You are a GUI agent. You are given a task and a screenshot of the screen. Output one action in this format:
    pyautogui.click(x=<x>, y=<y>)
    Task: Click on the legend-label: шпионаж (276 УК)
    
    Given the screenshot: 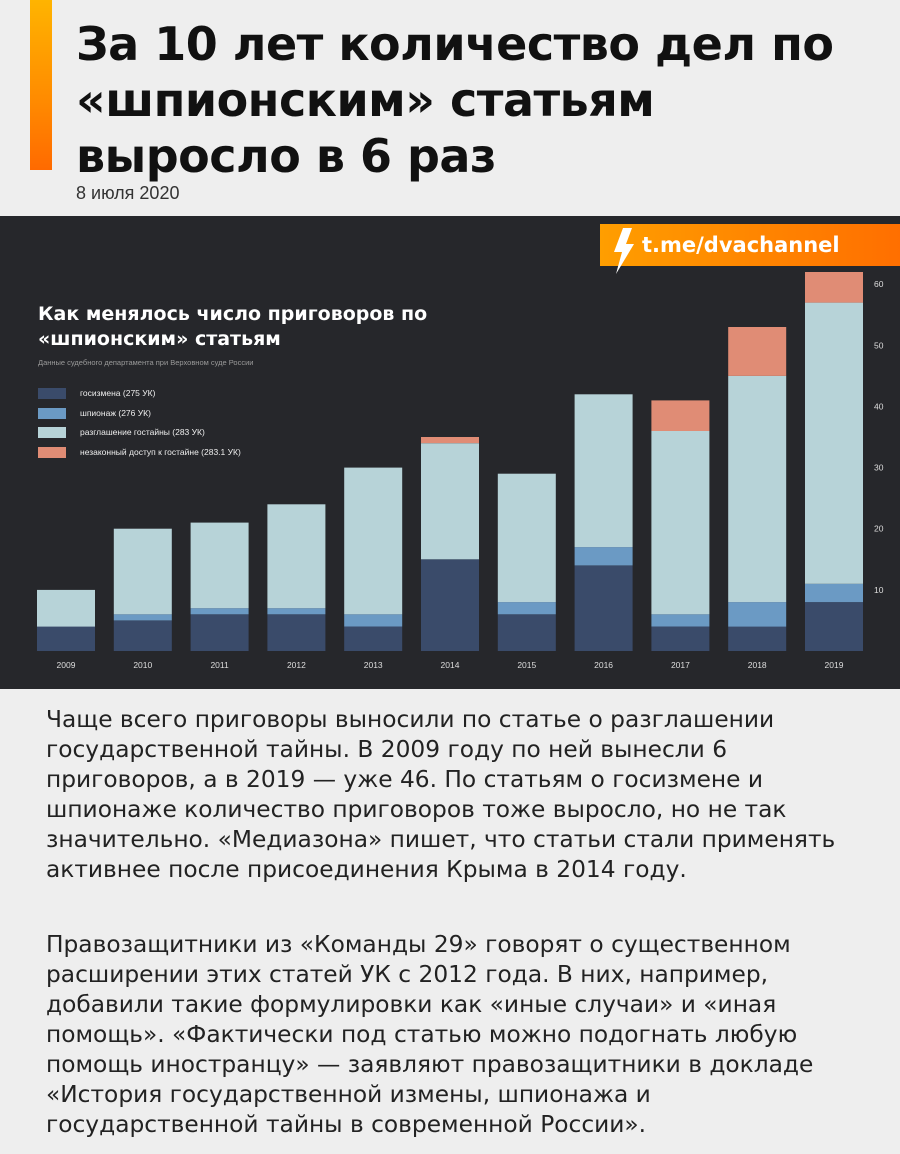 What is the action you would take?
    pyautogui.click(x=115, y=412)
    